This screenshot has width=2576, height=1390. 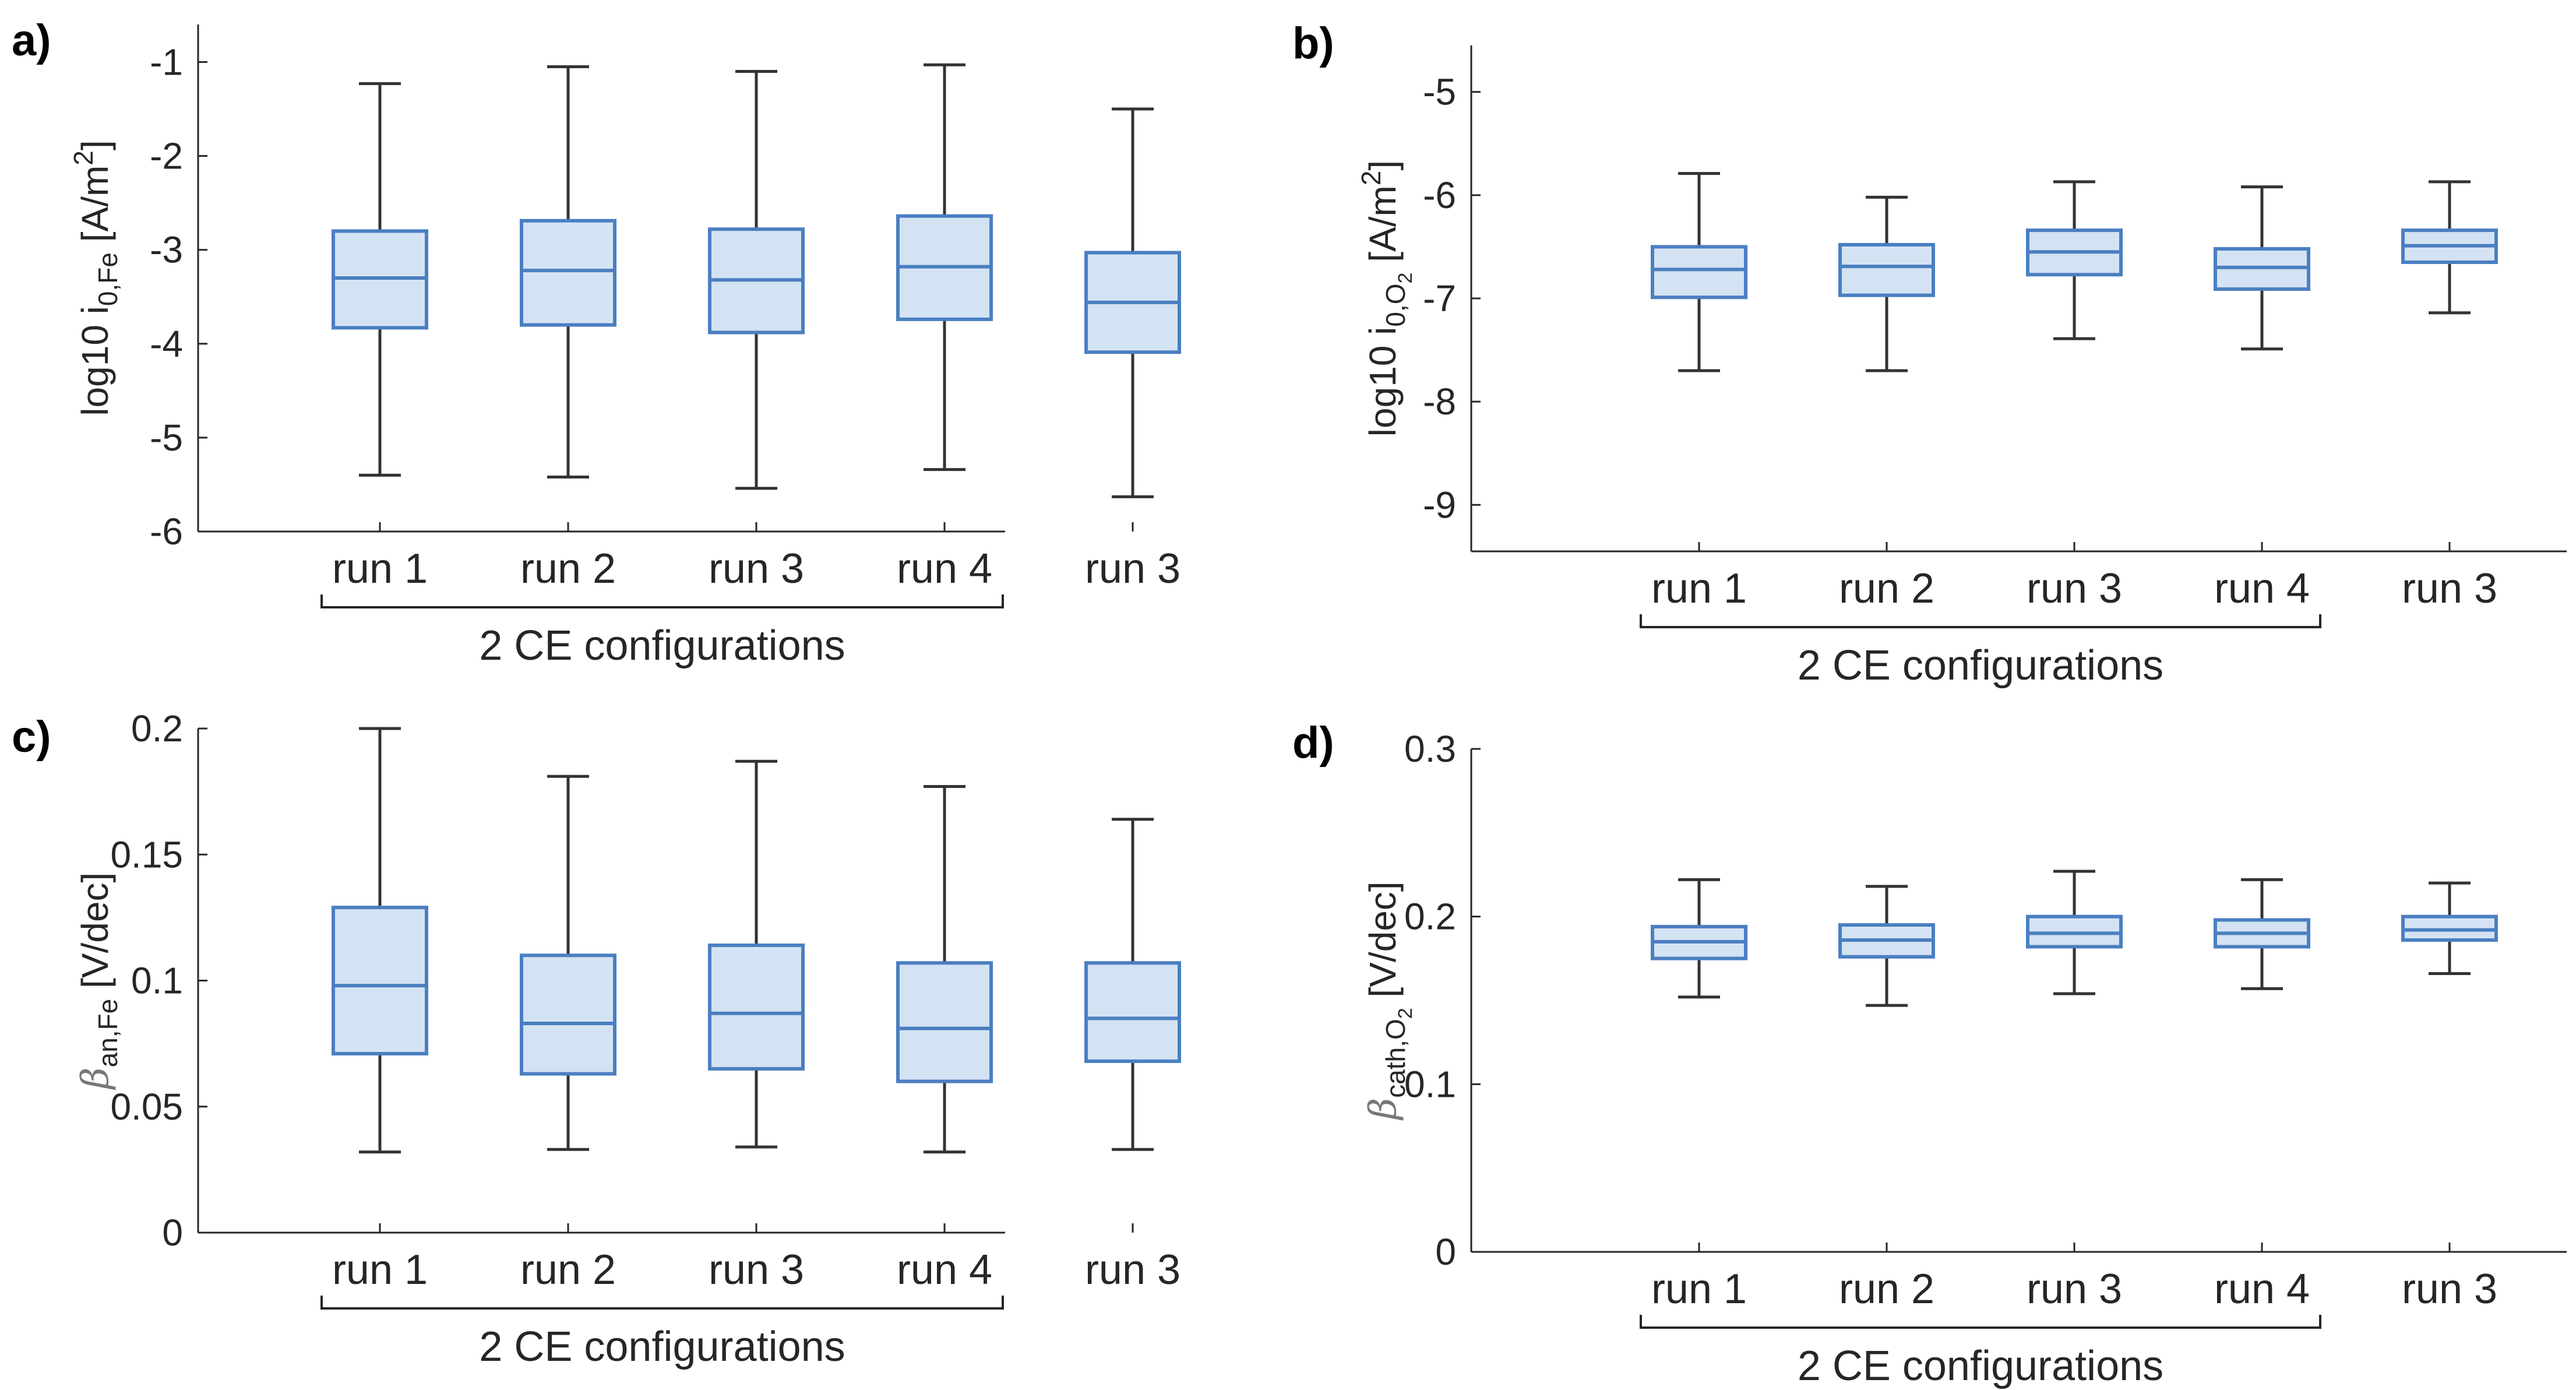 I want to click on y-axis-label: log10 i0,O2 [A/m2], so click(x=1386, y=298).